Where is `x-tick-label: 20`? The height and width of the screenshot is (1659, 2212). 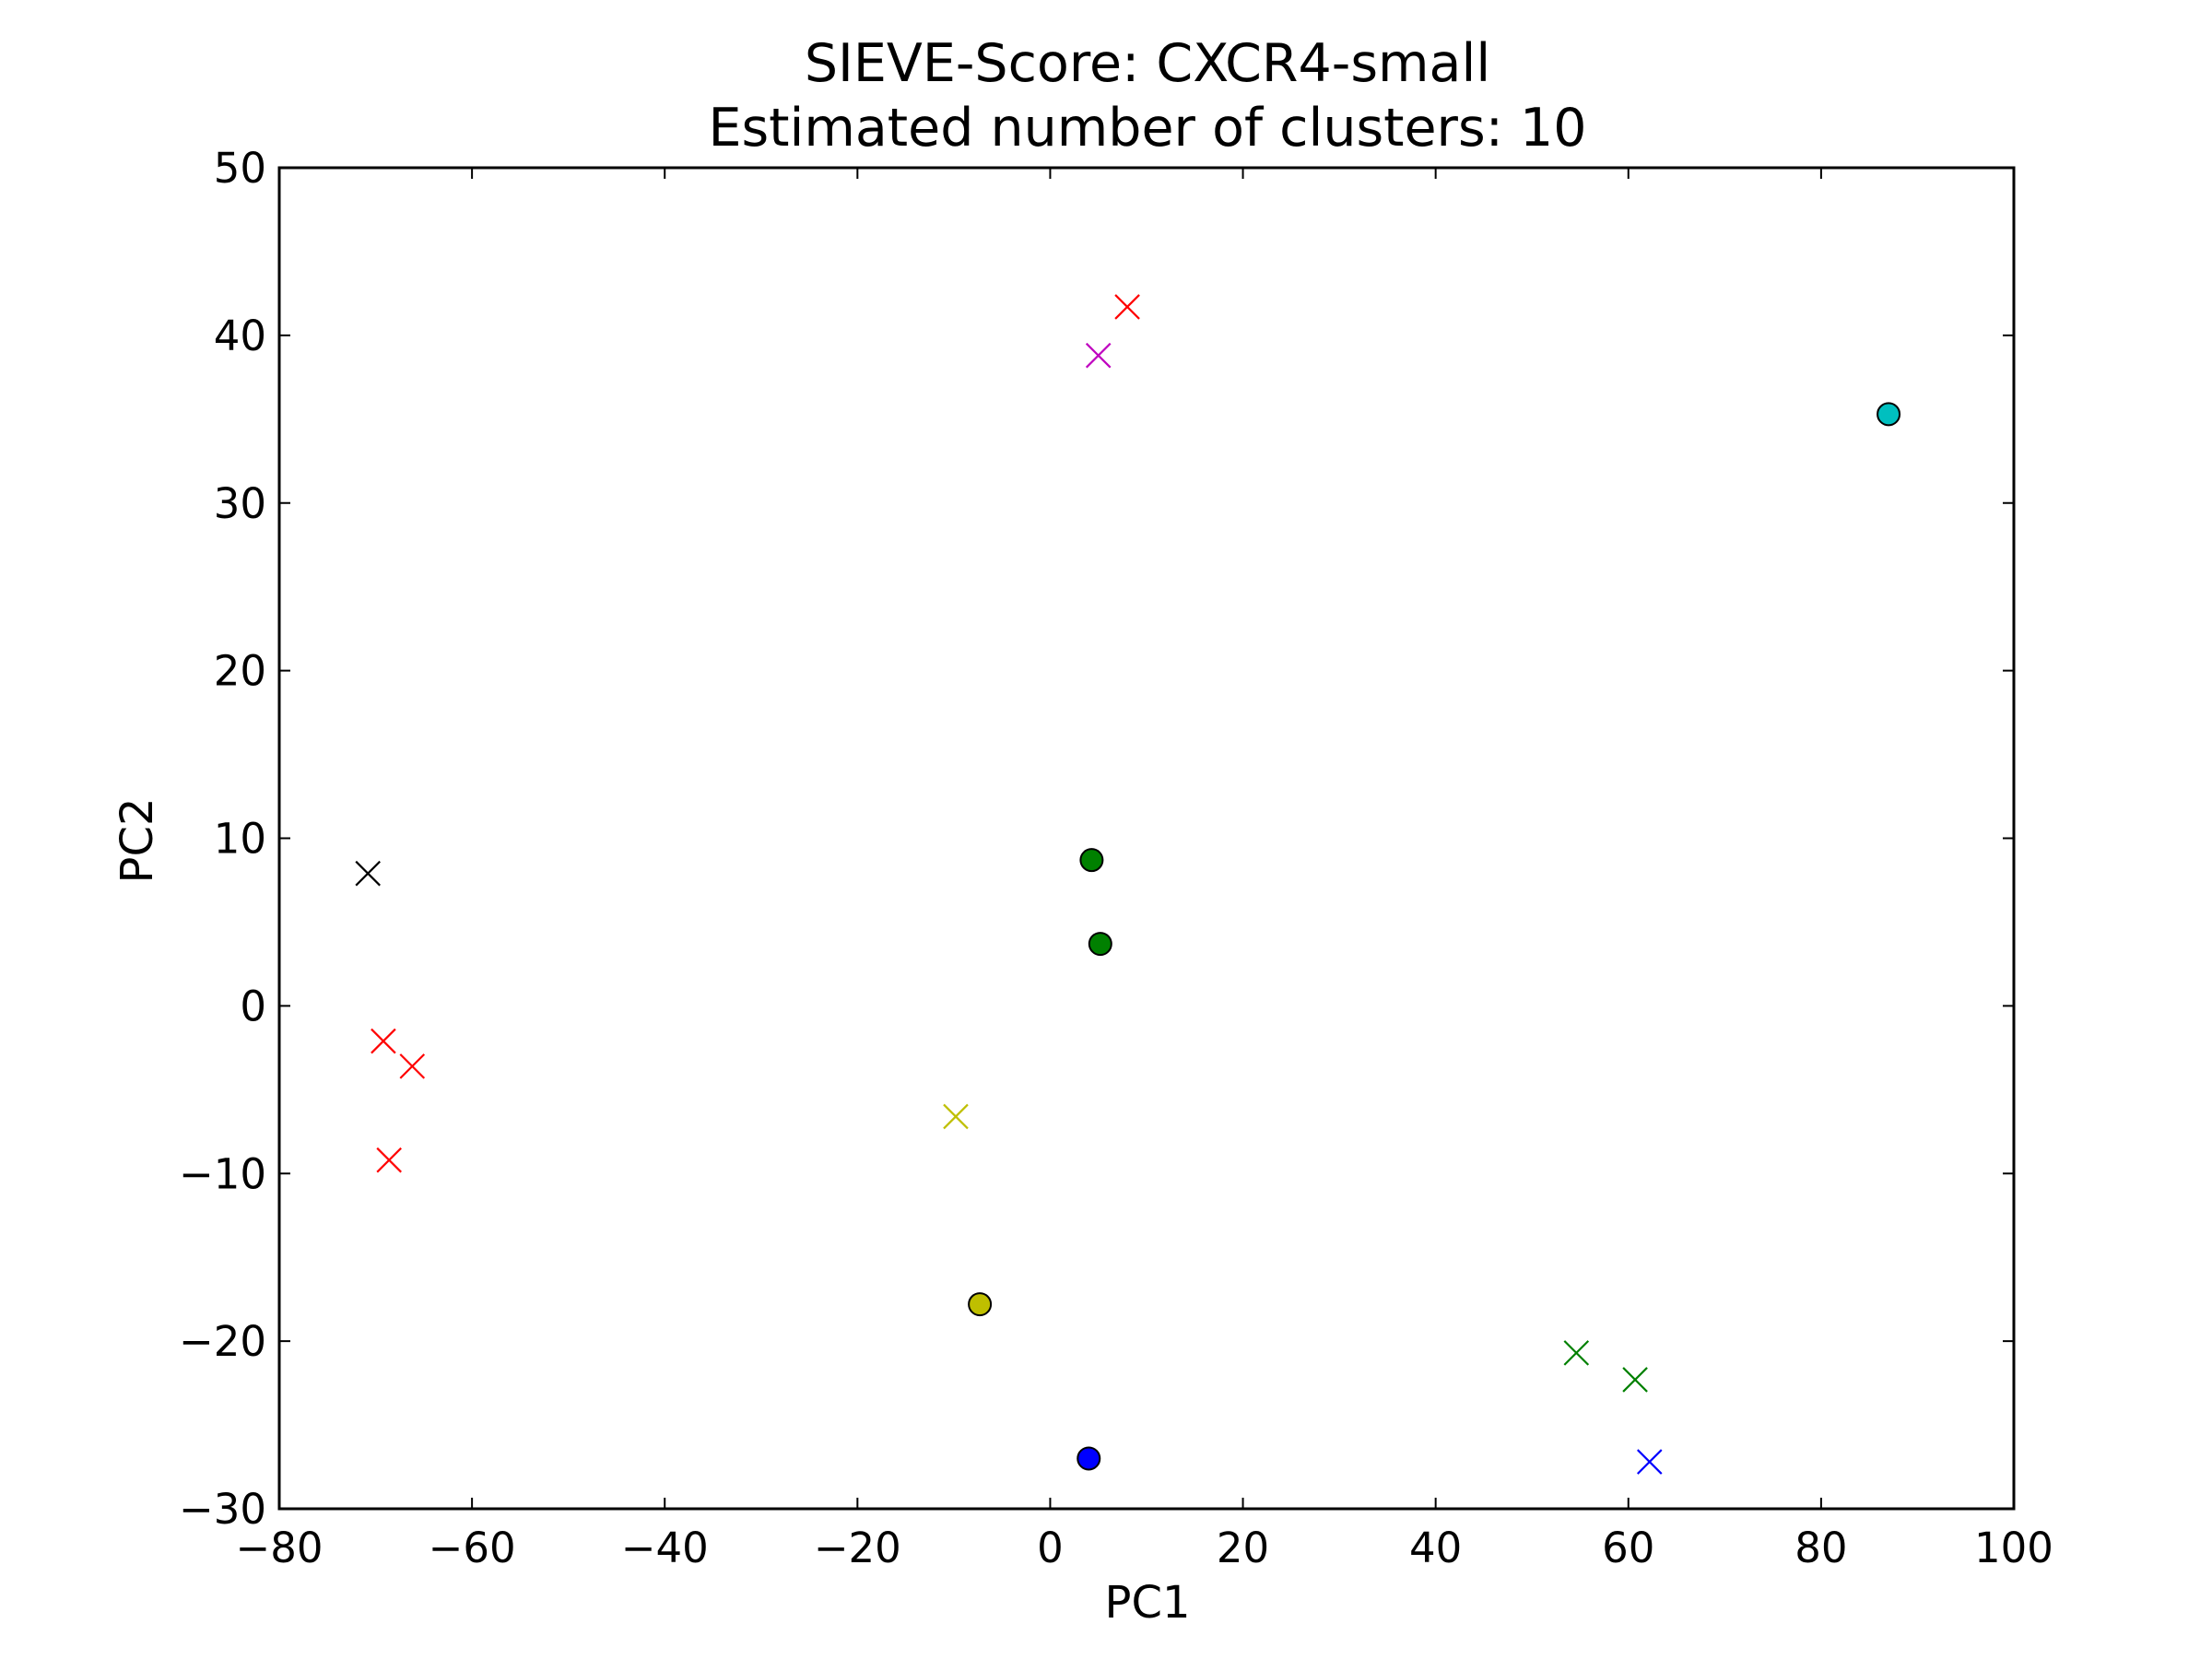
x-tick-label: 20 is located at coordinates (1243, 1548).